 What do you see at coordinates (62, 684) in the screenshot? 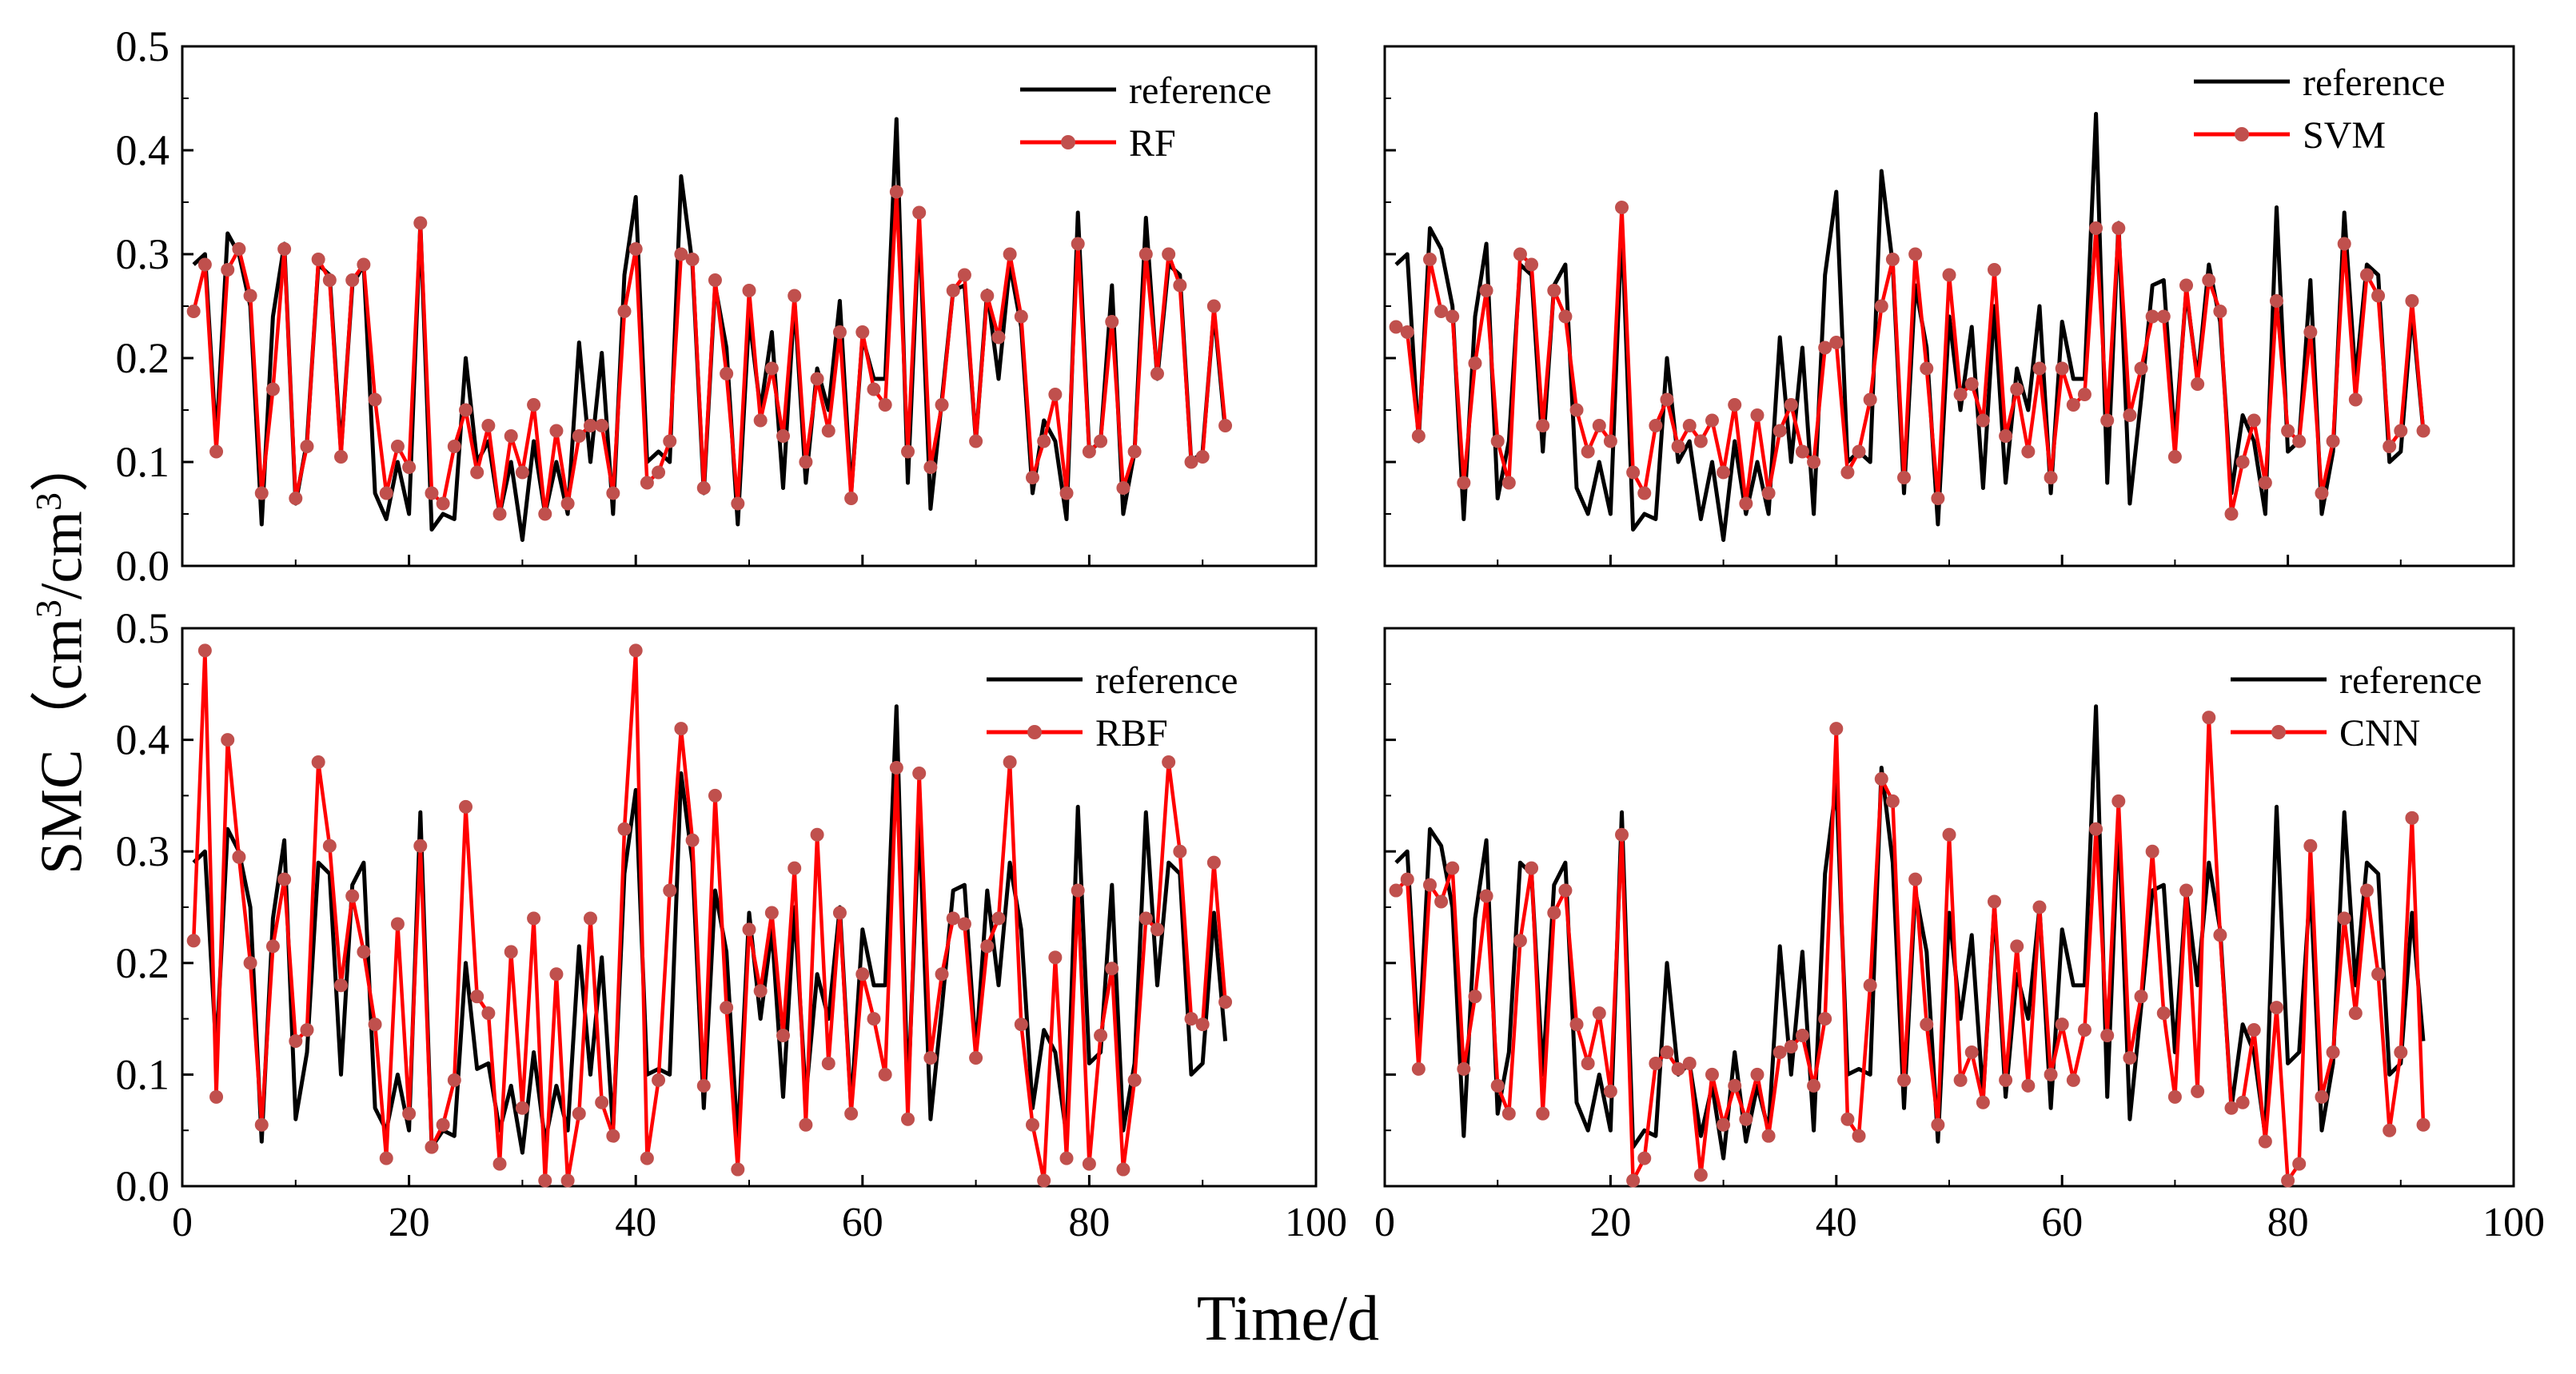
I see `y-axis-title-unit-open: （cm` at bounding box center [62, 684].